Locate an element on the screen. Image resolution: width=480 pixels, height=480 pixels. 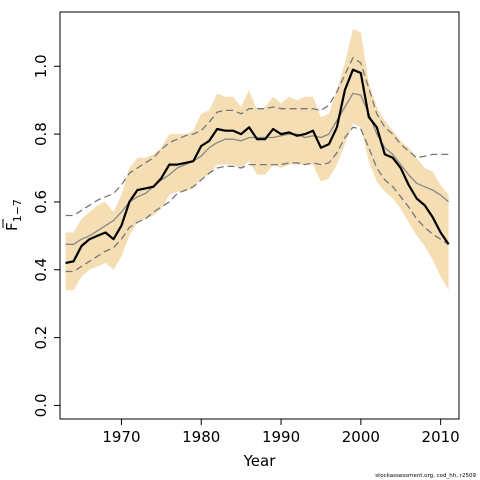
x-tick-label: 1980 is located at coordinates (201, 437).